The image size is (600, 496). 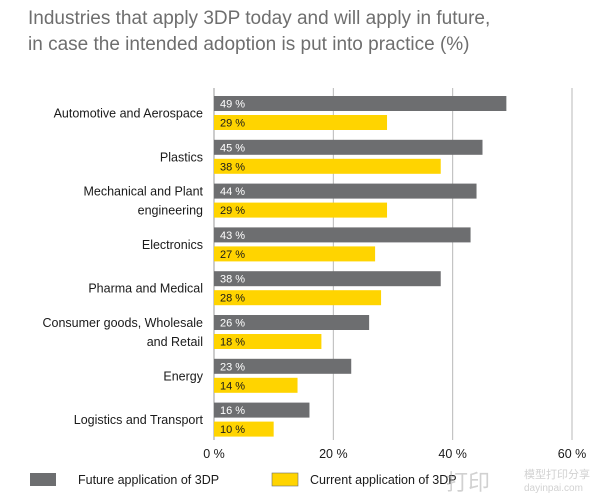 I want to click on watermark-url: dayinpai.com, so click(x=553, y=488).